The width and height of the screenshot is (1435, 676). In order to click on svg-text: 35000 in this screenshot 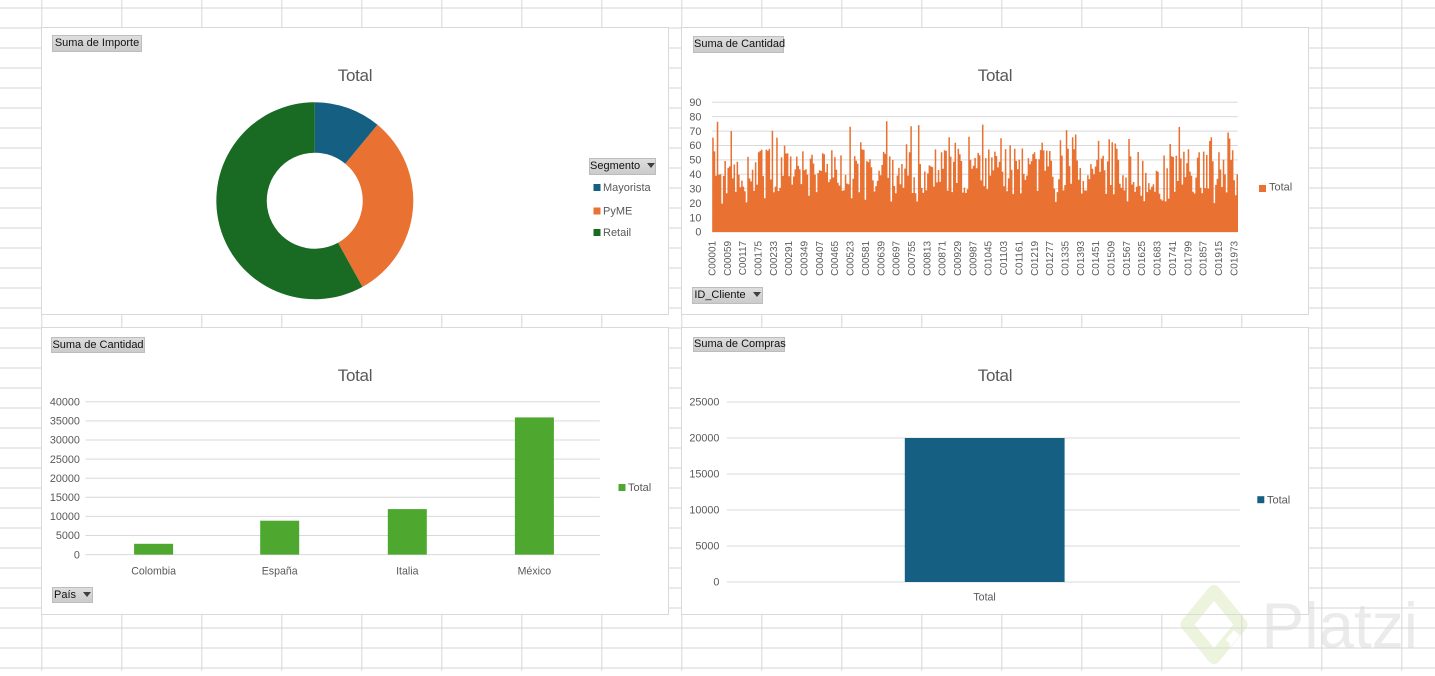, I will do `click(65, 422)`.